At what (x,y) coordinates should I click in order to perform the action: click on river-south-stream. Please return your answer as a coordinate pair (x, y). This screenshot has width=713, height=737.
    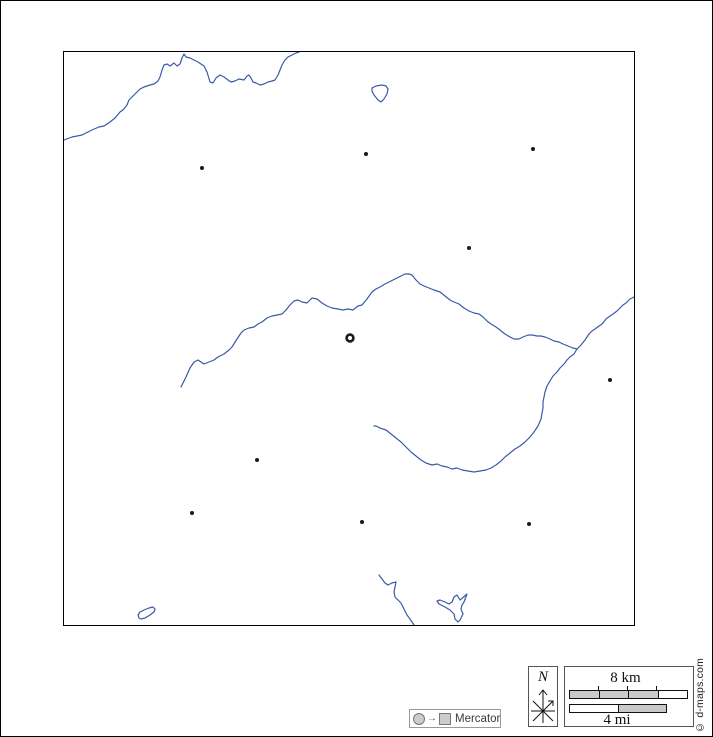
    Looking at the image, I should click on (396, 599).